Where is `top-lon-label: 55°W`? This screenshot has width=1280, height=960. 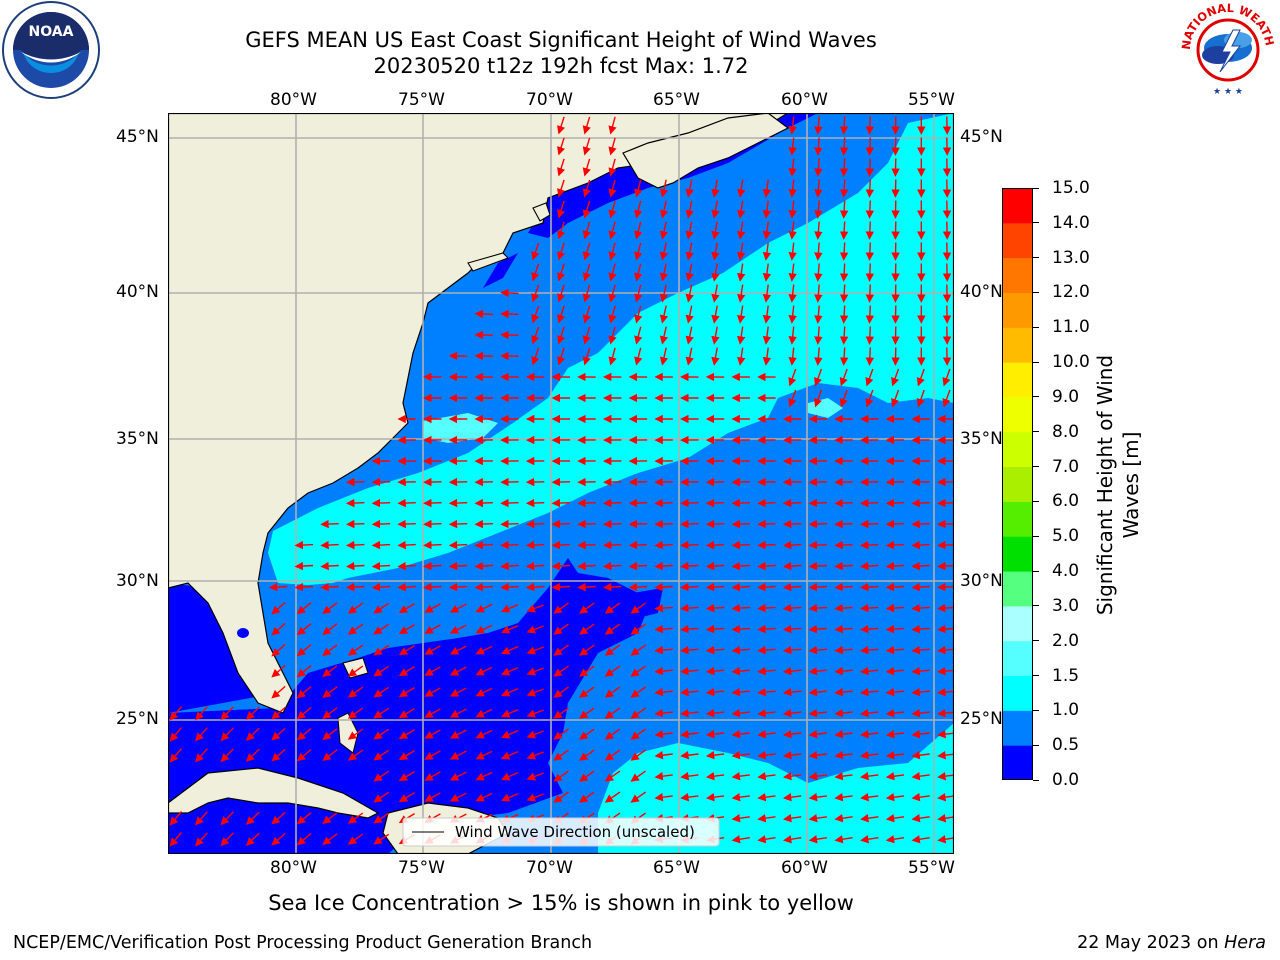 top-lon-label: 55°W is located at coordinates (931, 100).